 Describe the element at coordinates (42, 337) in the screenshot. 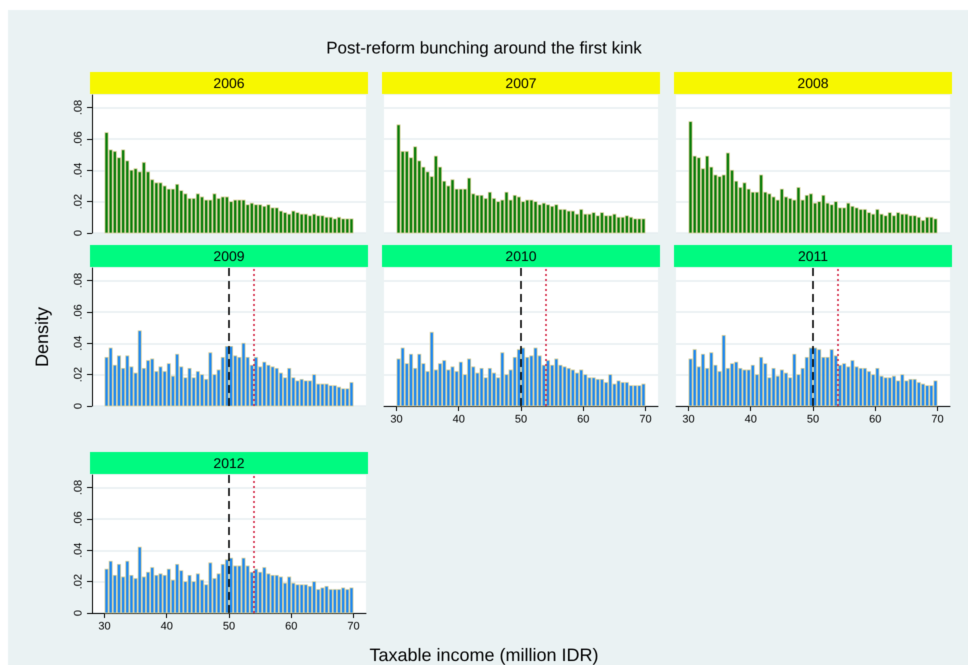

I see `y-axis-title: Density` at that location.